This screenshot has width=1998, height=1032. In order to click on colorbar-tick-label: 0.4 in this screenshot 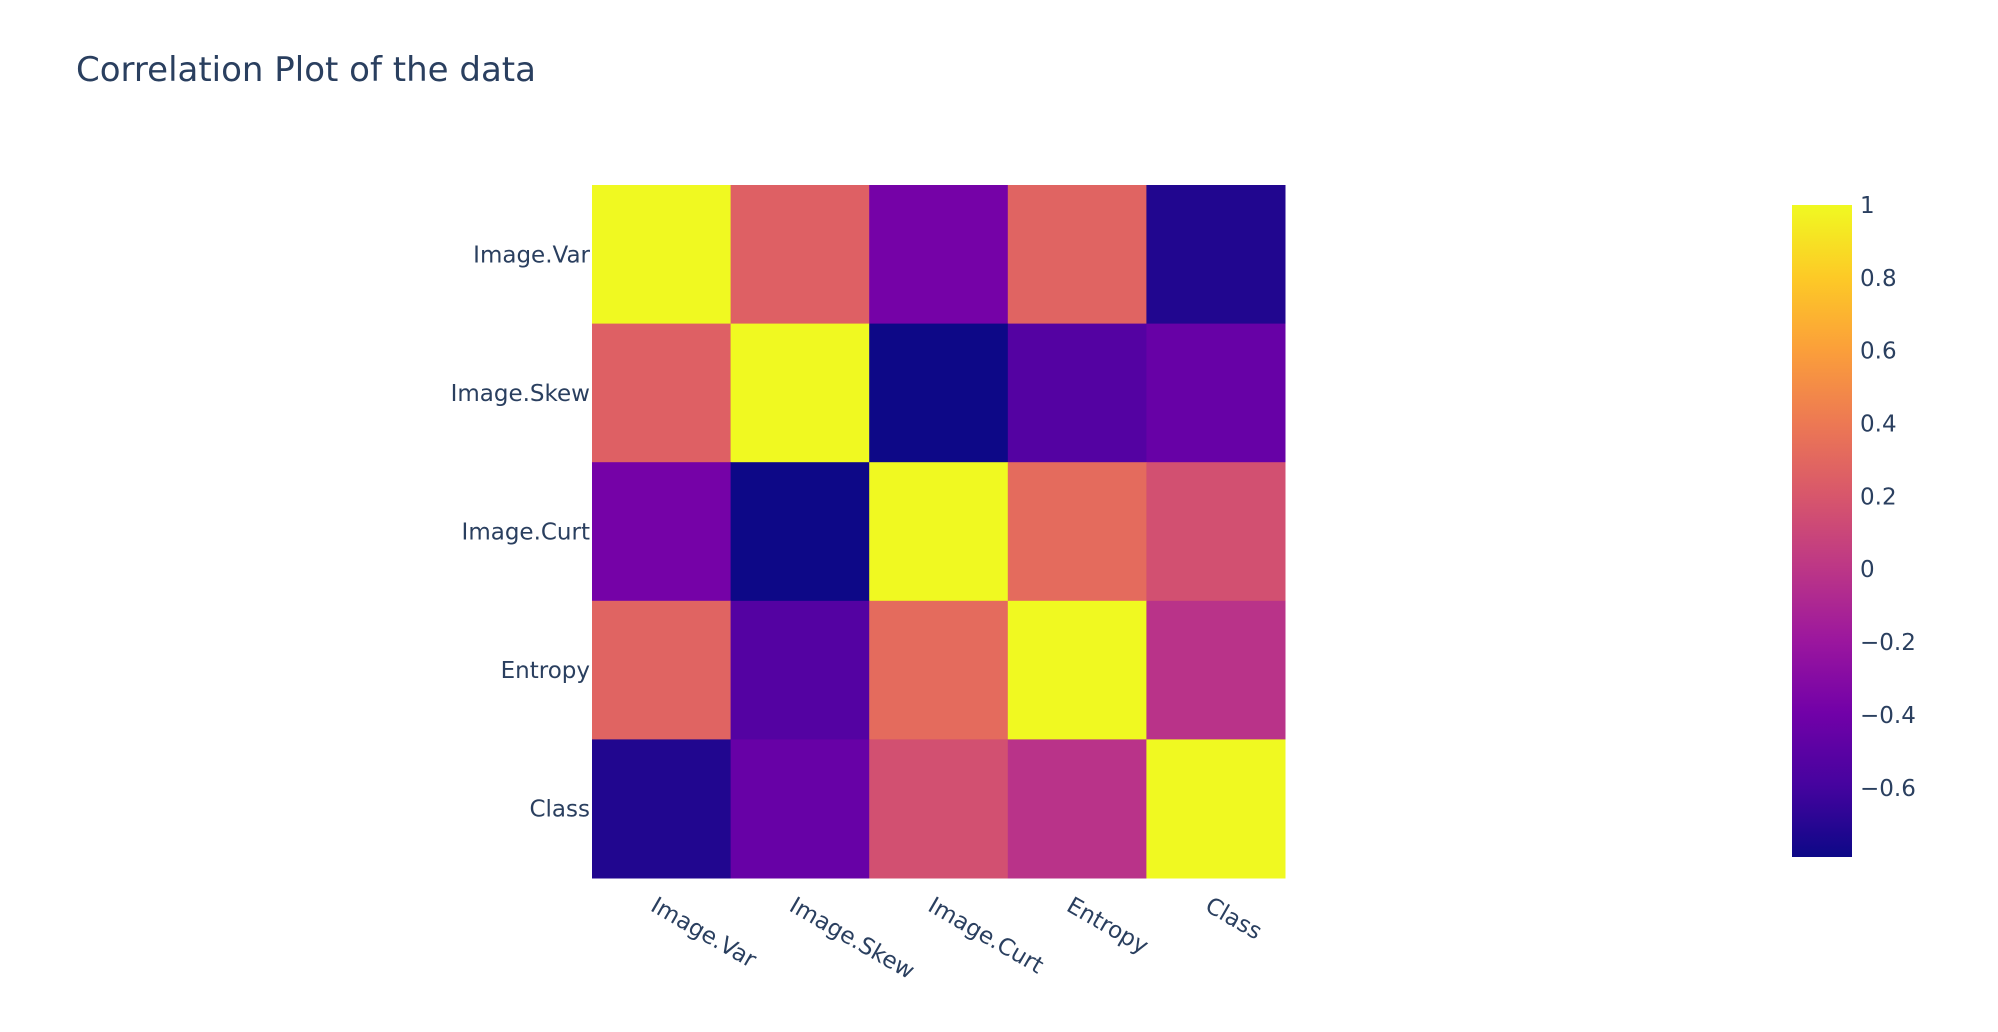, I will do `click(1878, 425)`.